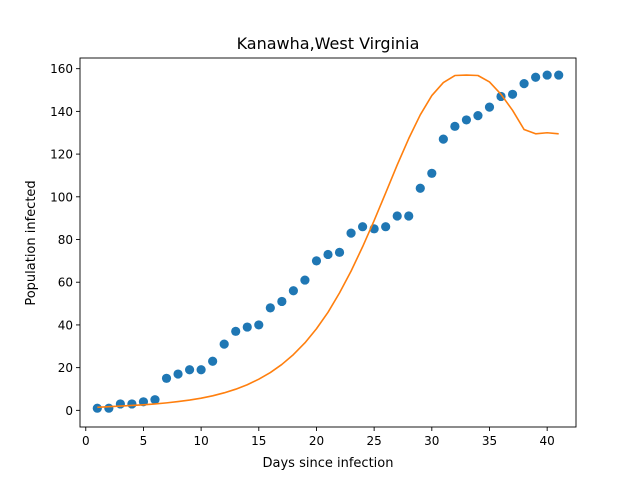 The width and height of the screenshot is (640, 480). What do you see at coordinates (65, 325) in the screenshot?
I see `y-tick-label: 40` at bounding box center [65, 325].